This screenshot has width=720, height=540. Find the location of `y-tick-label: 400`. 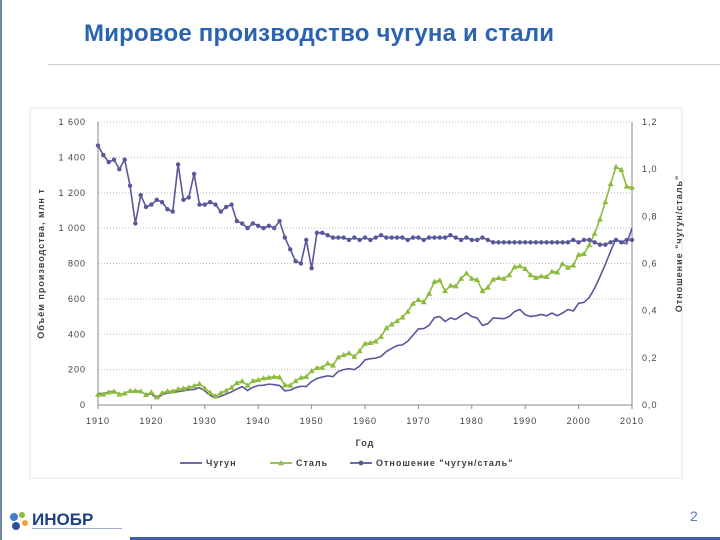

y-tick-label: 400 is located at coordinates (77, 334).